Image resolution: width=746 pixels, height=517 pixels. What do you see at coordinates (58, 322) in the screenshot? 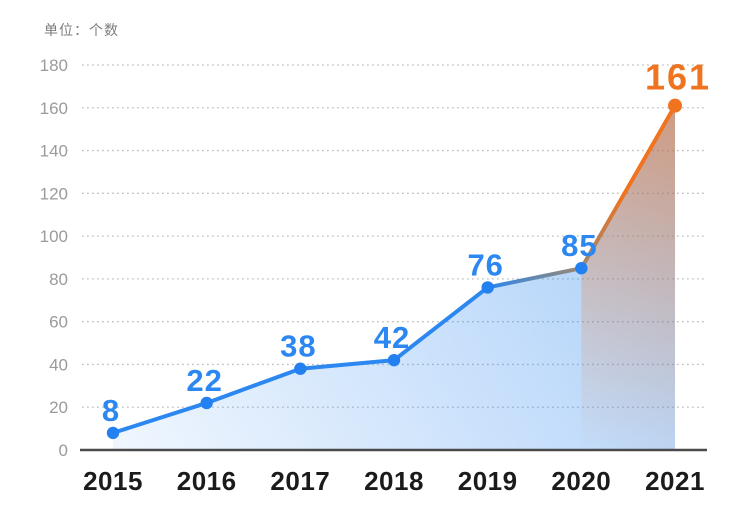
I see `y-tick-label: 60` at bounding box center [58, 322].